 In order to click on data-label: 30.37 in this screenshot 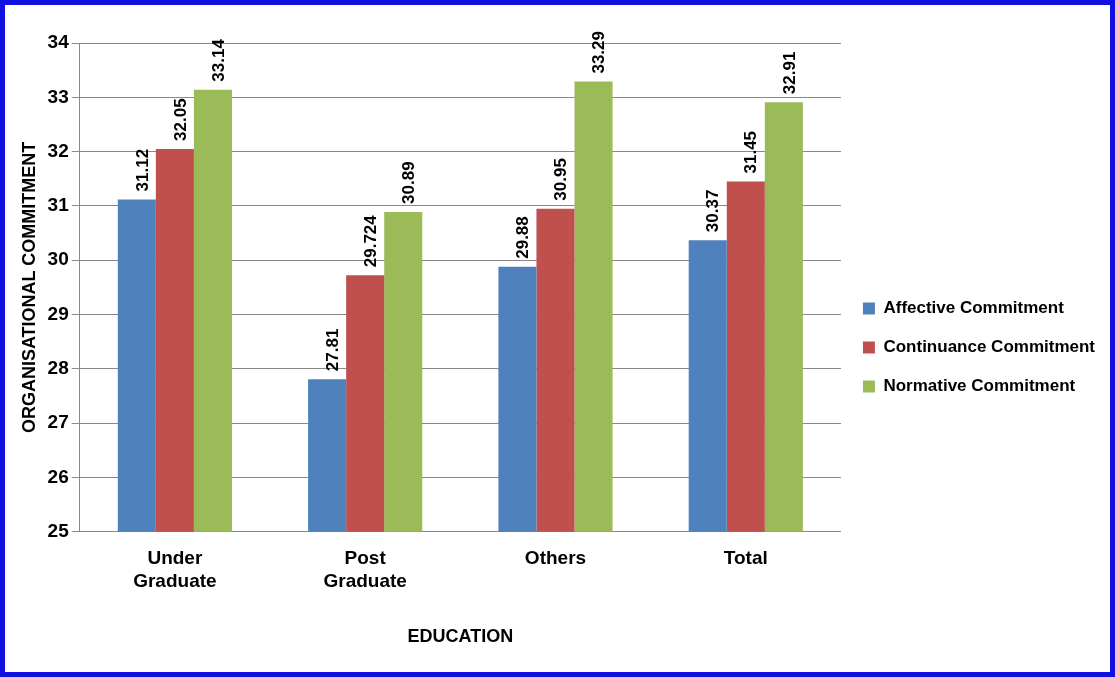, I will do `click(713, 211)`.